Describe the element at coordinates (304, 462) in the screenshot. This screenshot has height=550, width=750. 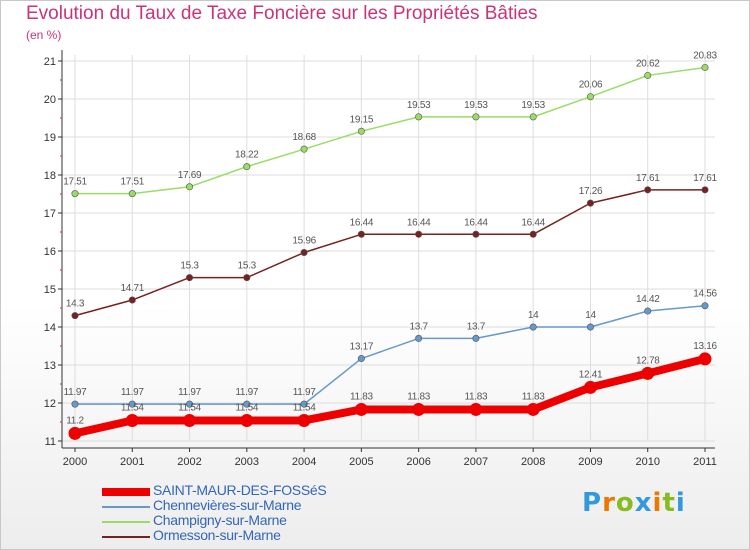
I see `x-tick-label: 2004` at that location.